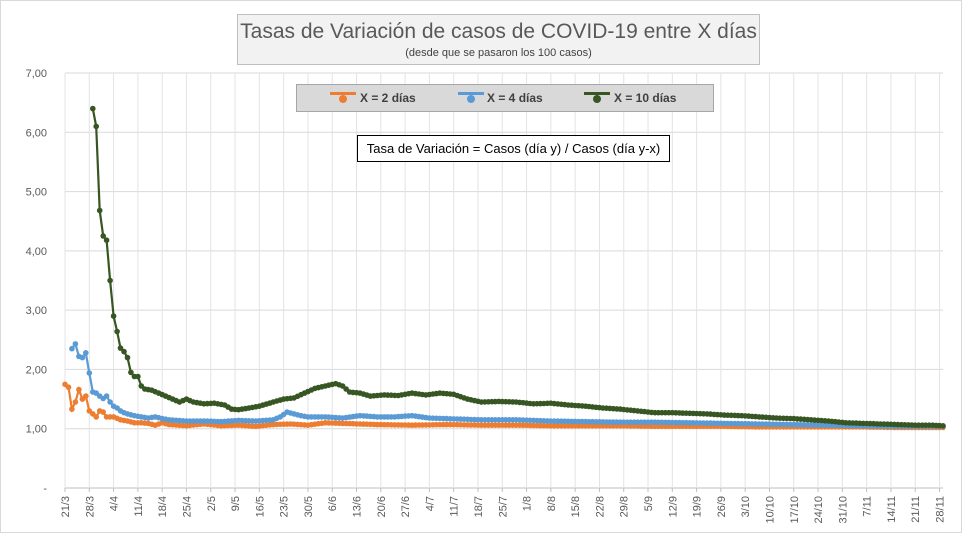 The width and height of the screenshot is (962, 533). Describe the element at coordinates (187, 506) in the screenshot. I see `x-tick-label: 25/4` at that location.